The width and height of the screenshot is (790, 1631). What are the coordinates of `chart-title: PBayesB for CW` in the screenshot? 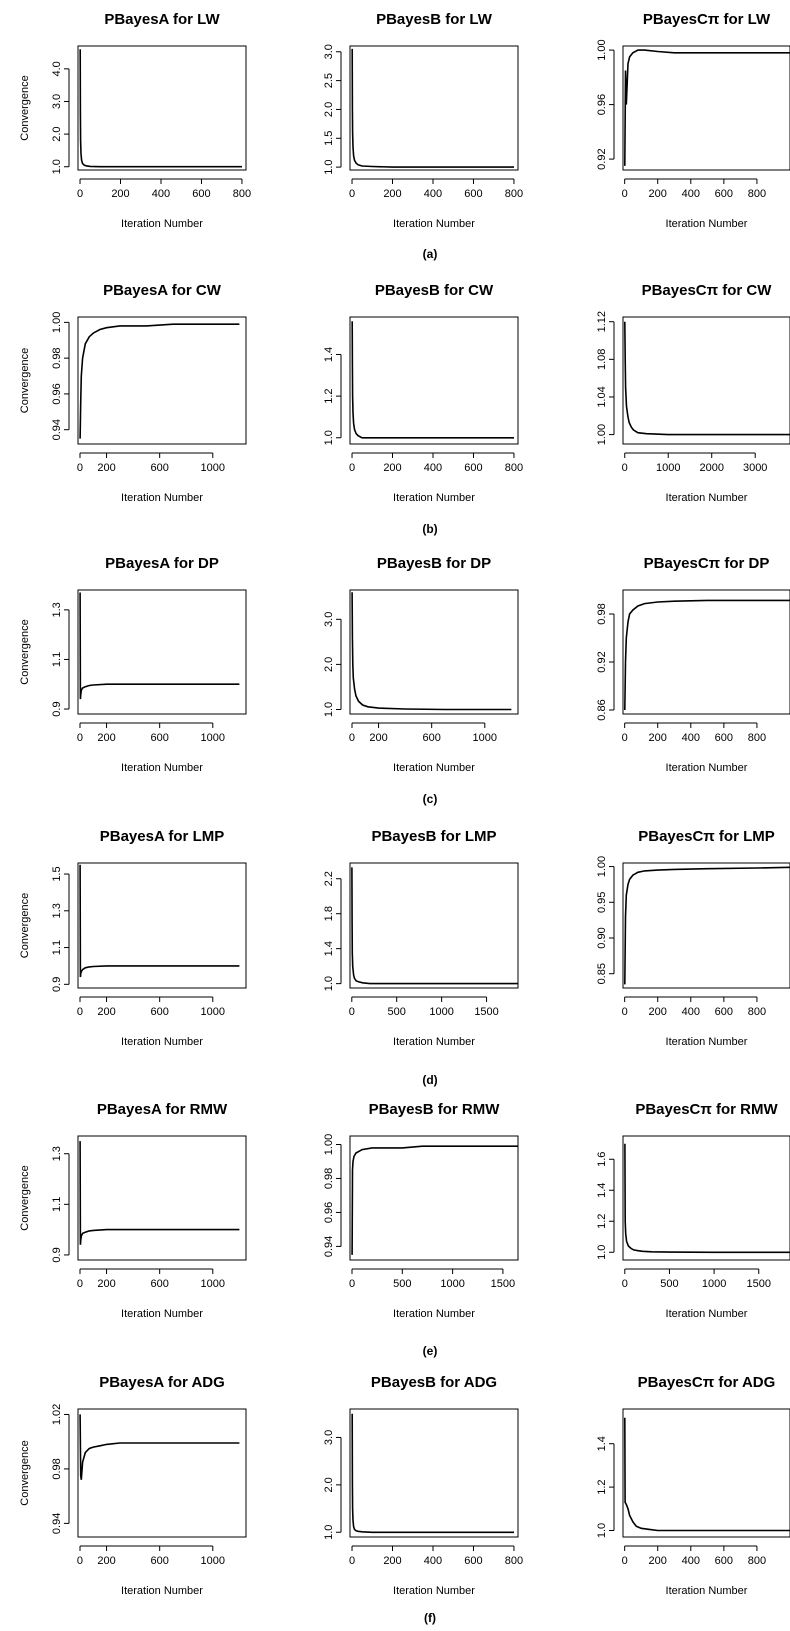 It's located at (434, 290).